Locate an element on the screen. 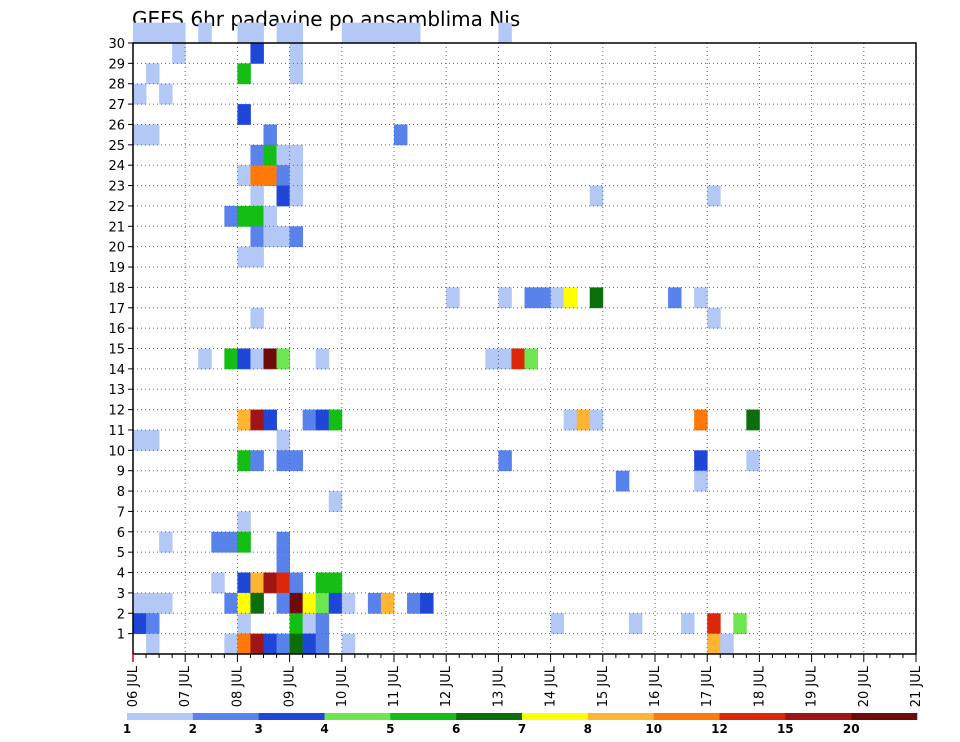  colorbar-tick-label: 10 is located at coordinates (653, 729).